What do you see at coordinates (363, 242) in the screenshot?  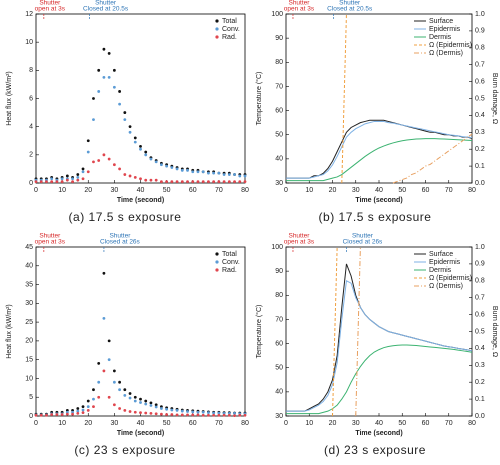 I see `annotation: Closed at 26s` at bounding box center [363, 242].